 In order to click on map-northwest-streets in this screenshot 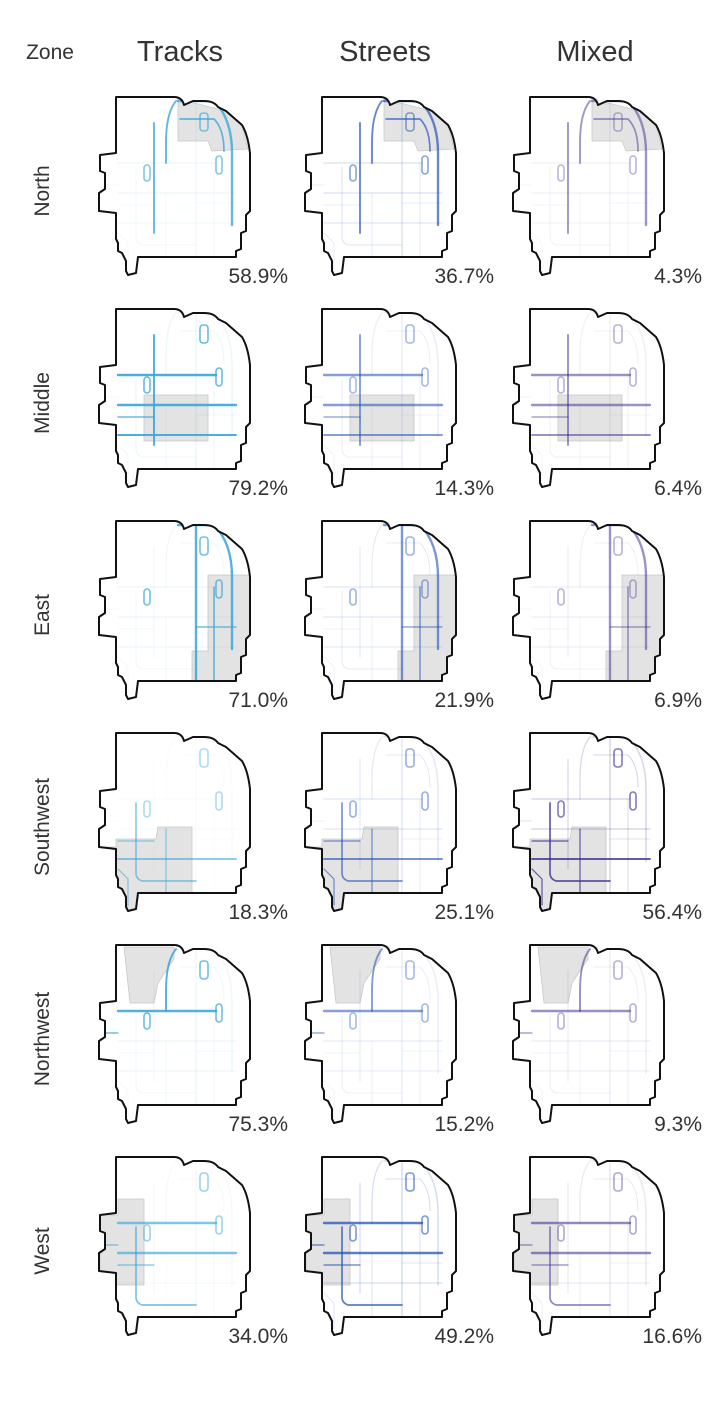, I will do `click(380, 1034)`.